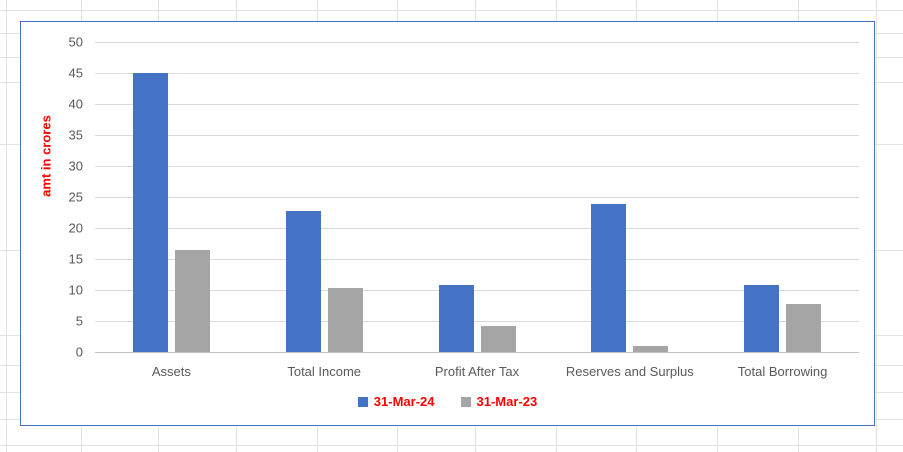 Image resolution: width=903 pixels, height=452 pixels. Describe the element at coordinates (477, 371) in the screenshot. I see `category-label: Profit After Tax` at that location.